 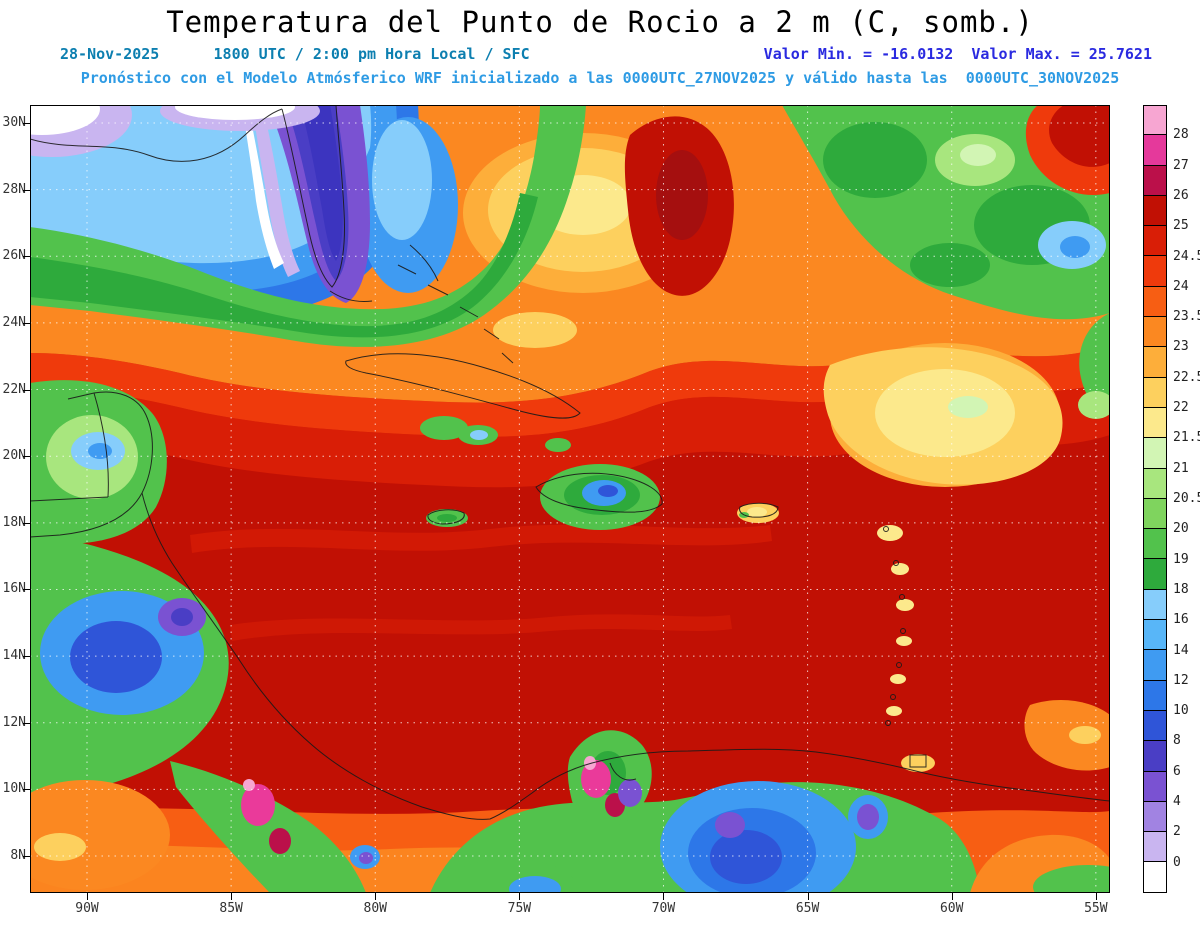 What do you see at coordinates (87, 908) in the screenshot?
I see `x-axis-label: 90W` at bounding box center [87, 908].